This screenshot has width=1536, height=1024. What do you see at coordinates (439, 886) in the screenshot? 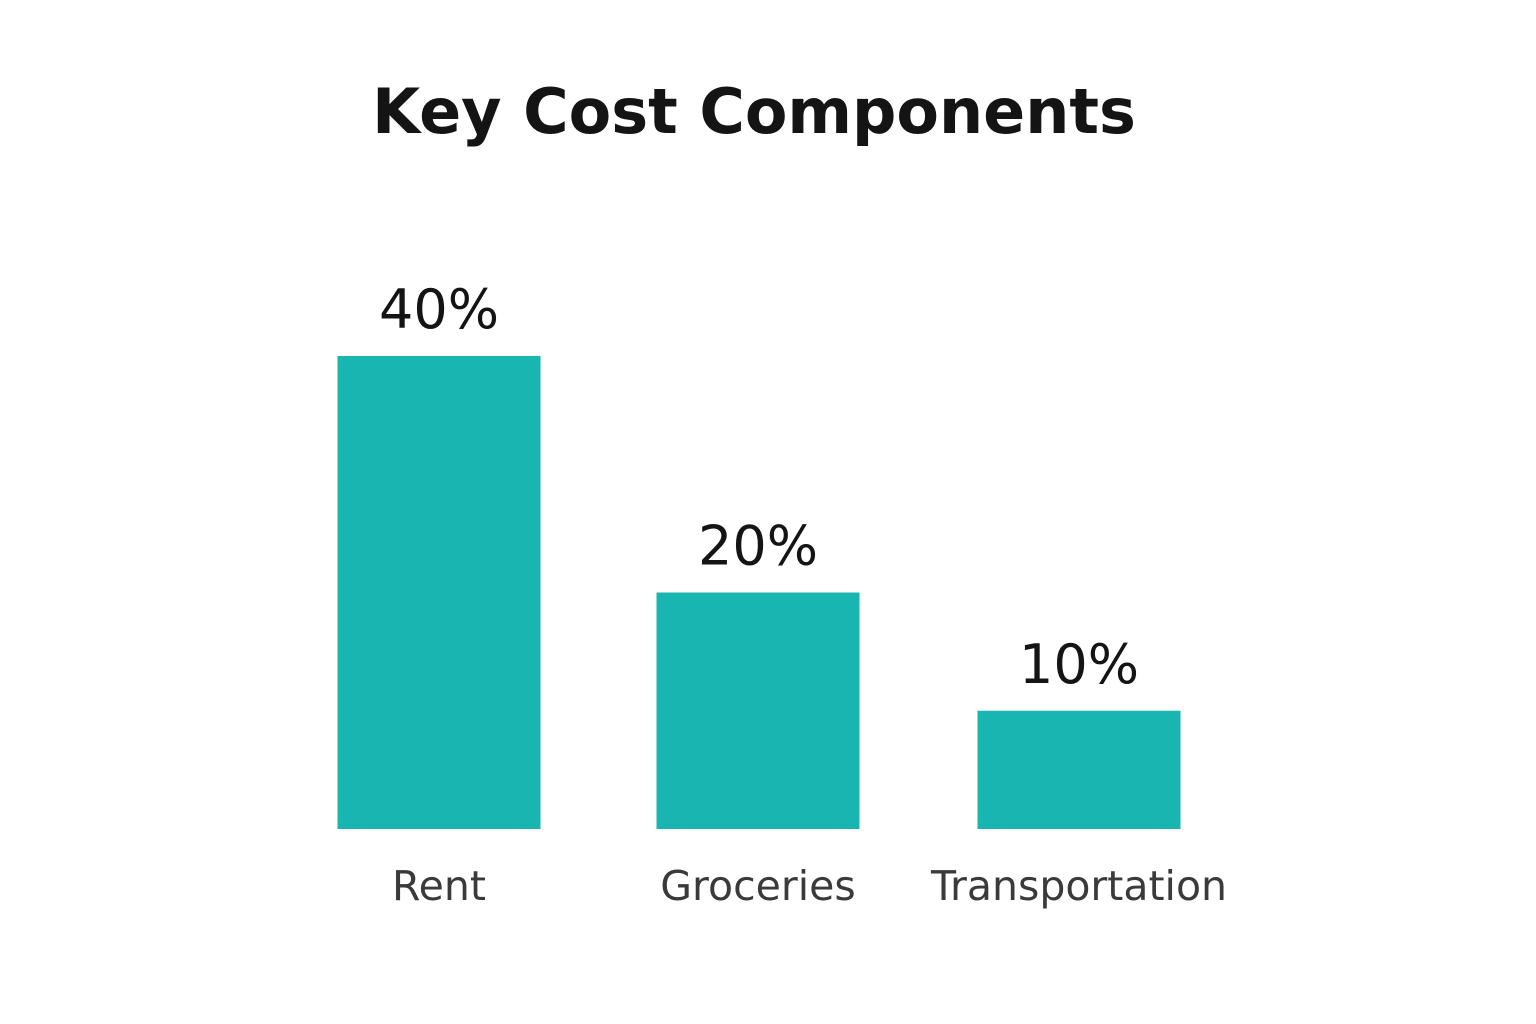
I see `category-label-rent: Rent` at bounding box center [439, 886].